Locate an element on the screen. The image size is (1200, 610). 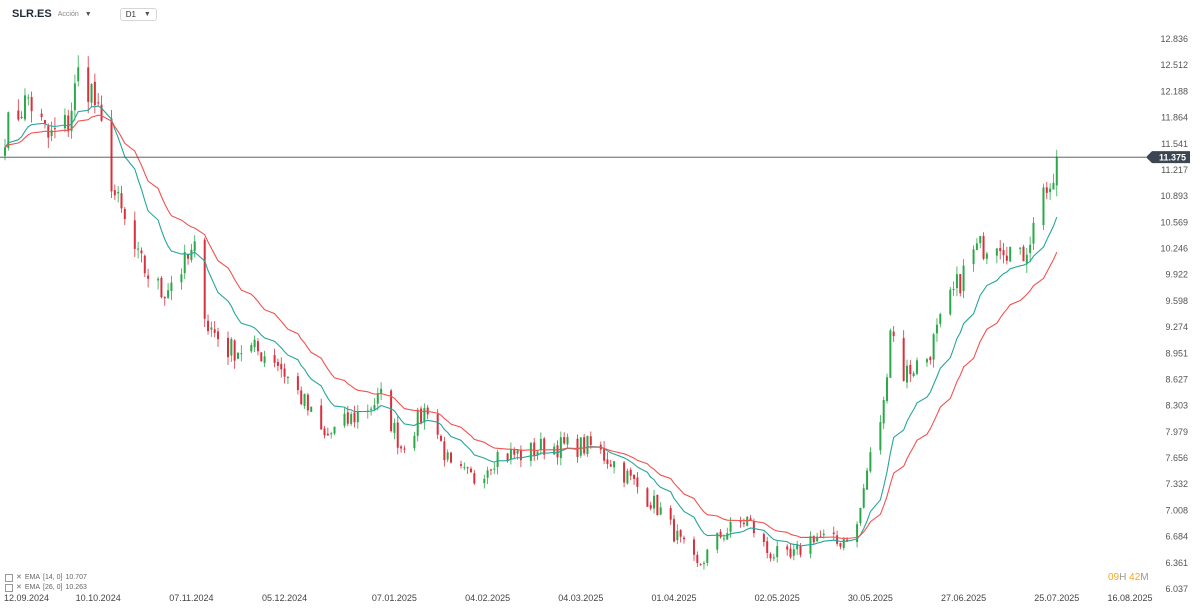
x-tick-label: 10.10.2024 is located at coordinates (98, 598).